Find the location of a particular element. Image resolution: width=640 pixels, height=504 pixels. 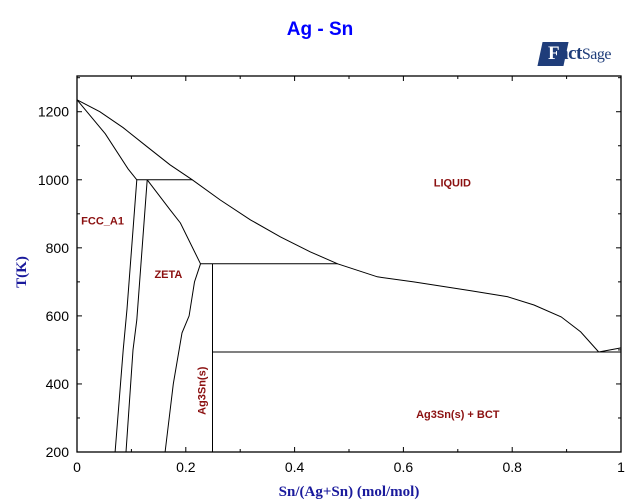

y-tick-label: 600 is located at coordinates (58, 316).